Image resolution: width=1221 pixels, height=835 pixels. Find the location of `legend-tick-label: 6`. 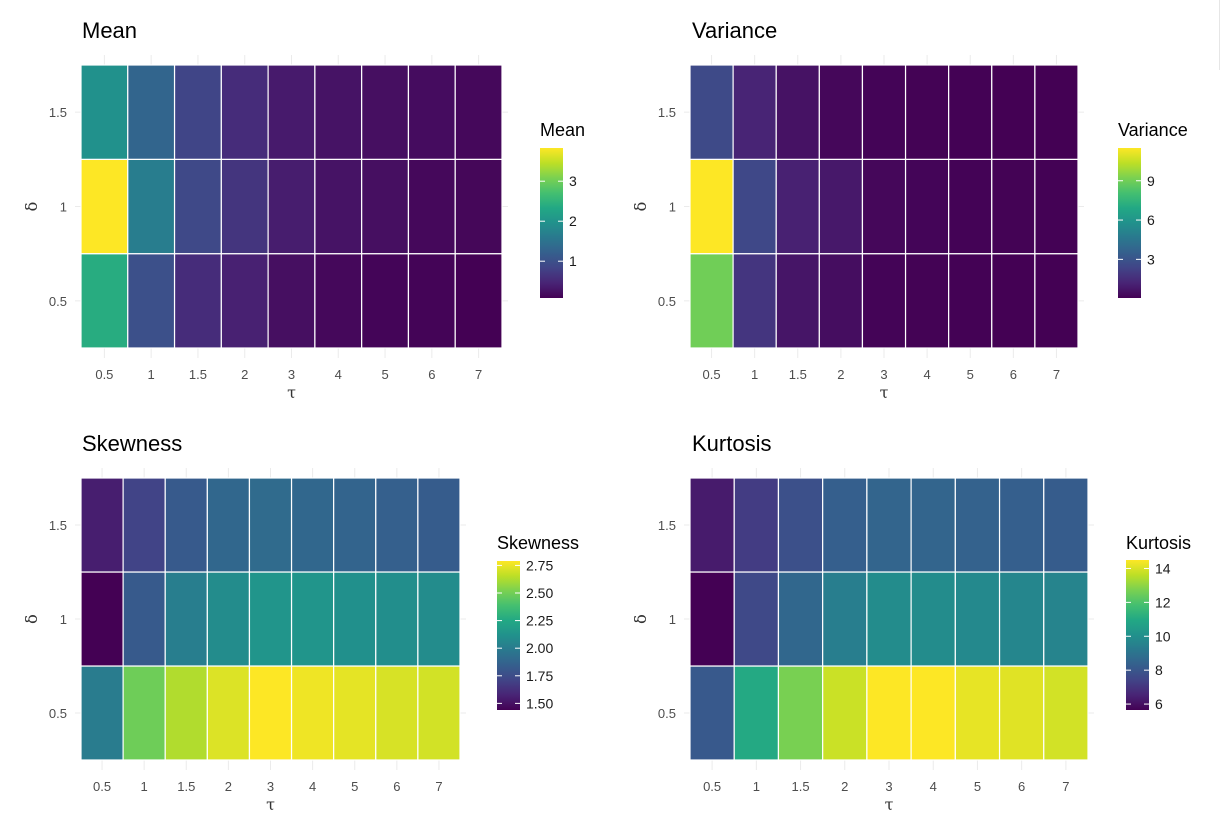

legend-tick-label: 6 is located at coordinates (1159, 704).